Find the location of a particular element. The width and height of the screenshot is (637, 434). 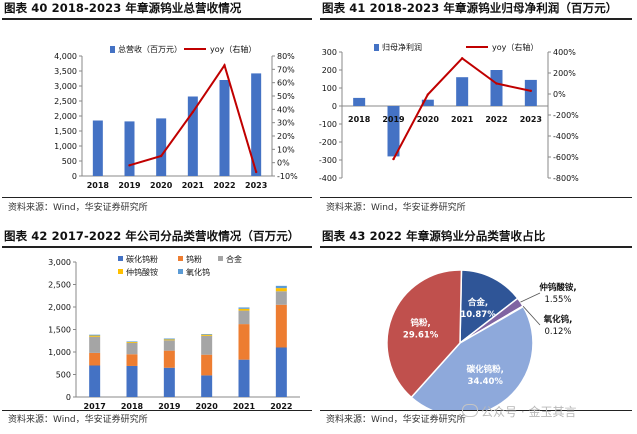

pie-label-name: 钨粉, is located at coordinates (420, 322).